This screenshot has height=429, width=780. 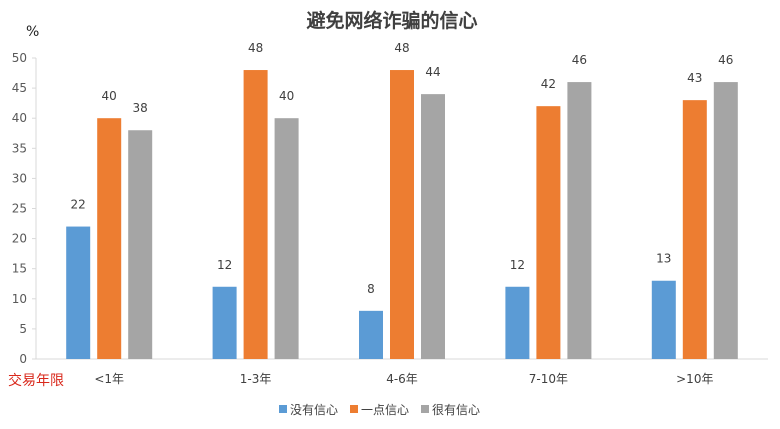 I want to click on legend-label: 一点信心, so click(x=385, y=410).